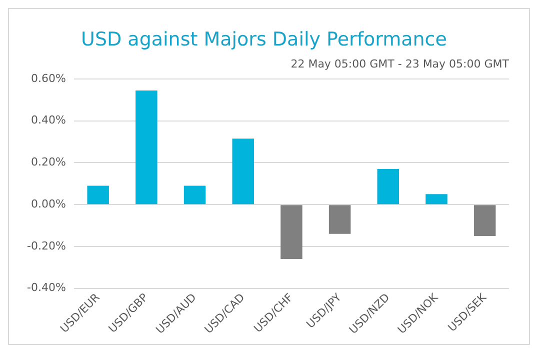  What do you see at coordinates (48, 203) in the screenshot?
I see `y-tick-label: 0.00%` at bounding box center [48, 203].